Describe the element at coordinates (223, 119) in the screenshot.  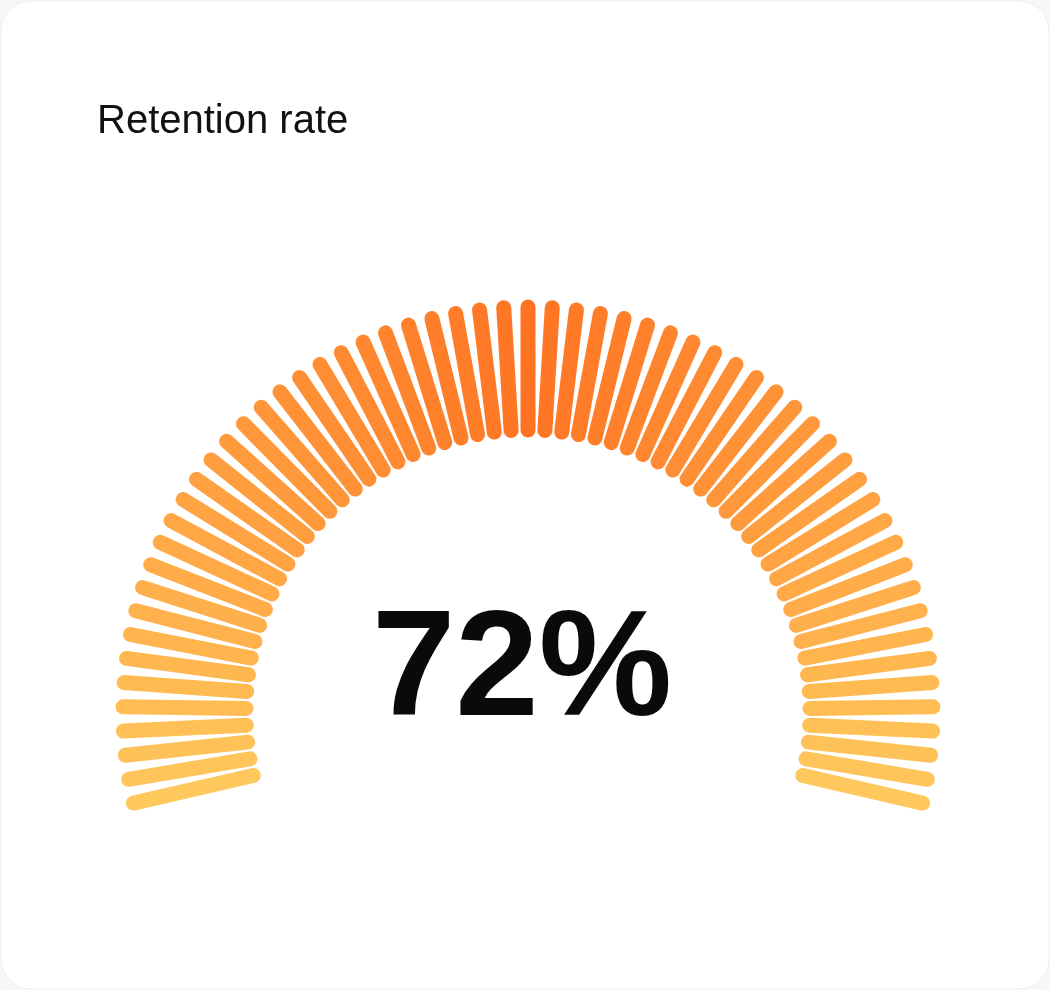
I see `text: Retention rate` at that location.